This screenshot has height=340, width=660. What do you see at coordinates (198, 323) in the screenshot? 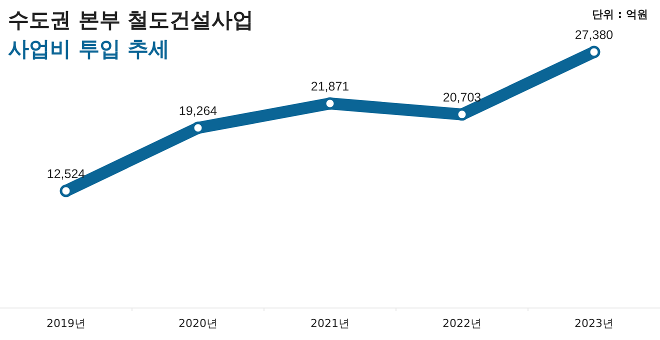
I see `x-tick-label: 2020년` at bounding box center [198, 323].